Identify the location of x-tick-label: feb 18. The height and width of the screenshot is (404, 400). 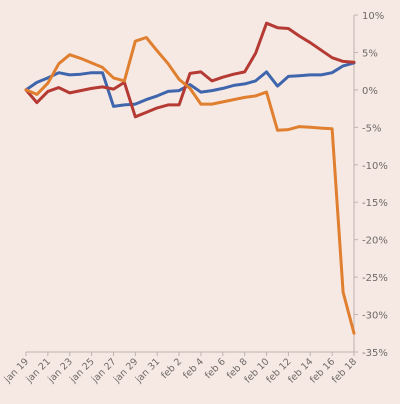
(344, 370).